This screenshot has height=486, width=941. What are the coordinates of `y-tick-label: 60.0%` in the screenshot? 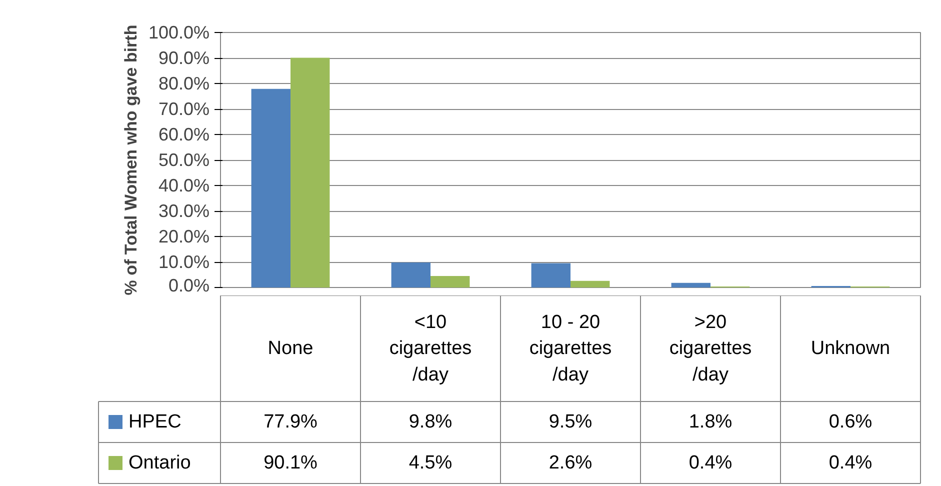 It's located at (184, 134).